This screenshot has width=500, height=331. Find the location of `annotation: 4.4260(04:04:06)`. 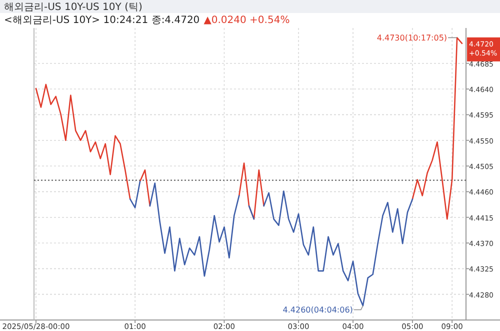

annotation: 4.4260(04:04:06) is located at coordinates (317, 310).